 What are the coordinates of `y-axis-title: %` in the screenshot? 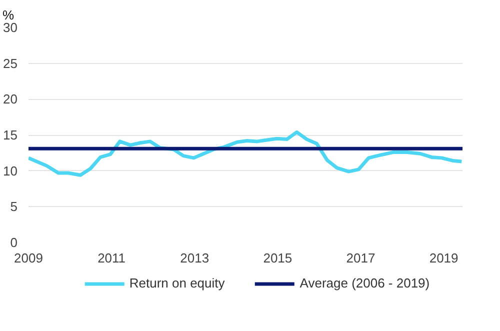 It's located at (8, 15).